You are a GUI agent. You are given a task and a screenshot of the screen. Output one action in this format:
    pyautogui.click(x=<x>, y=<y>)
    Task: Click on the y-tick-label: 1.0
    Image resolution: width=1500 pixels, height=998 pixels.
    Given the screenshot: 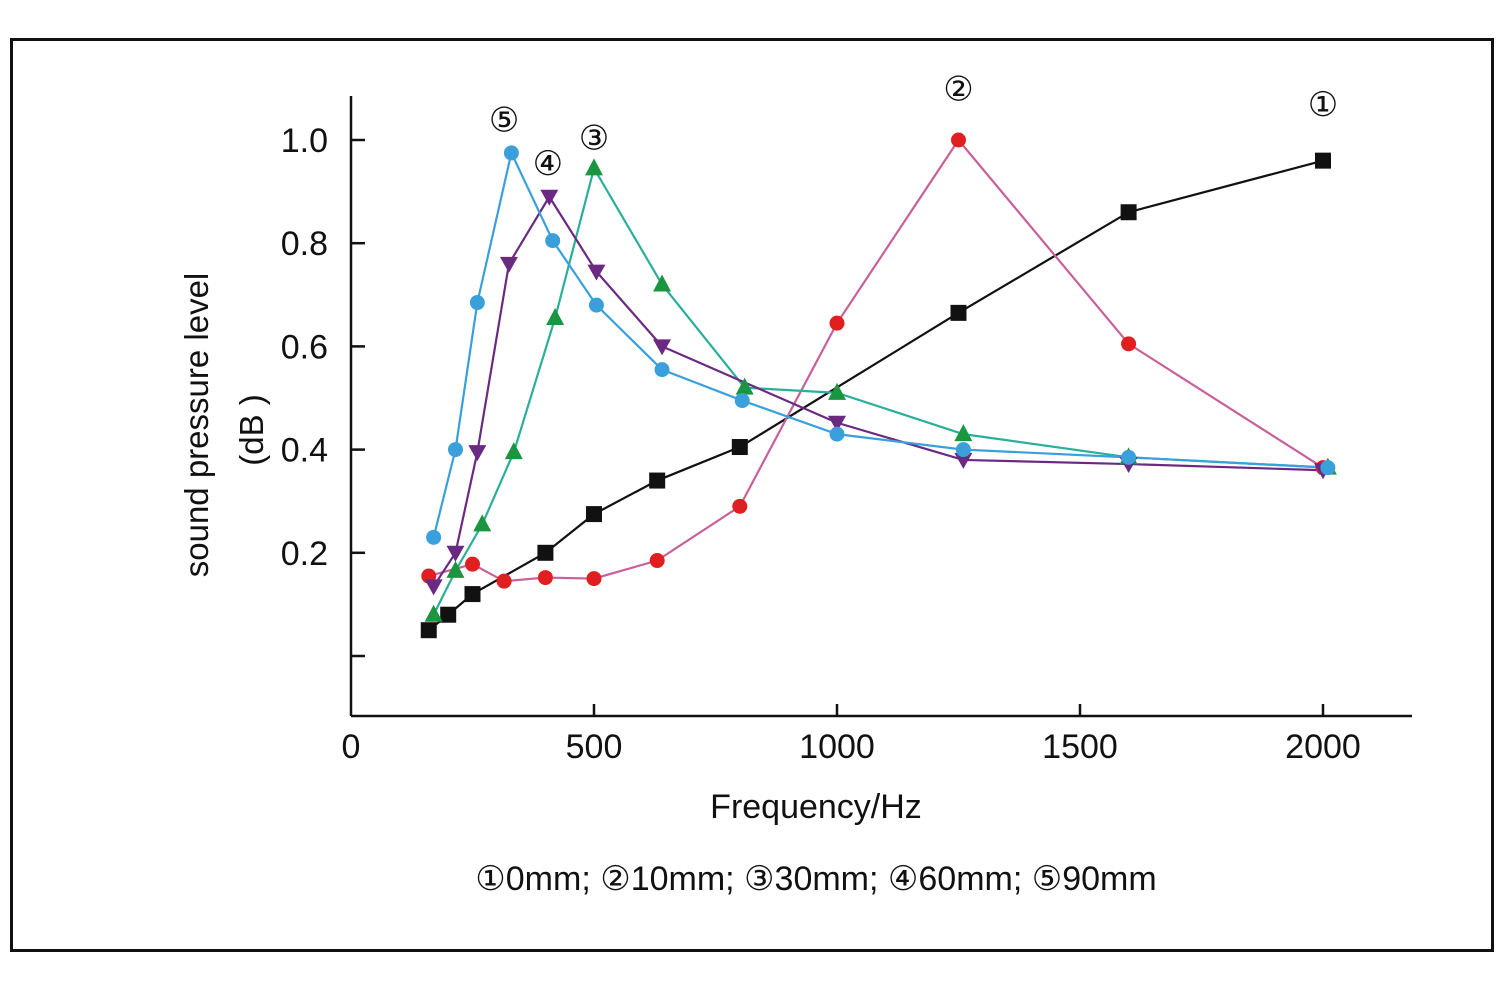 What is the action you would take?
    pyautogui.click(x=304, y=141)
    